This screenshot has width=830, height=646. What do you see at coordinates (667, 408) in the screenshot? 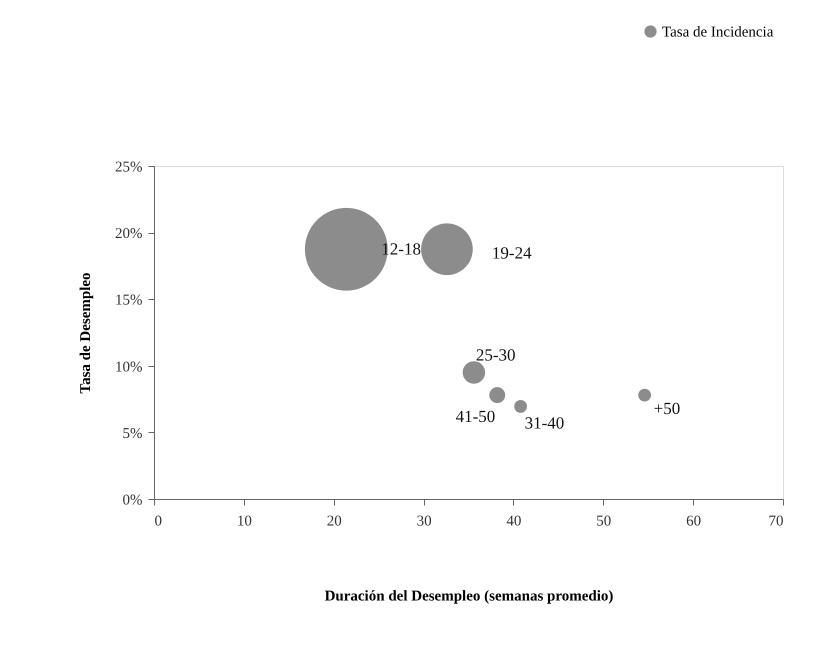
I see `annotation: +50` at bounding box center [667, 408].